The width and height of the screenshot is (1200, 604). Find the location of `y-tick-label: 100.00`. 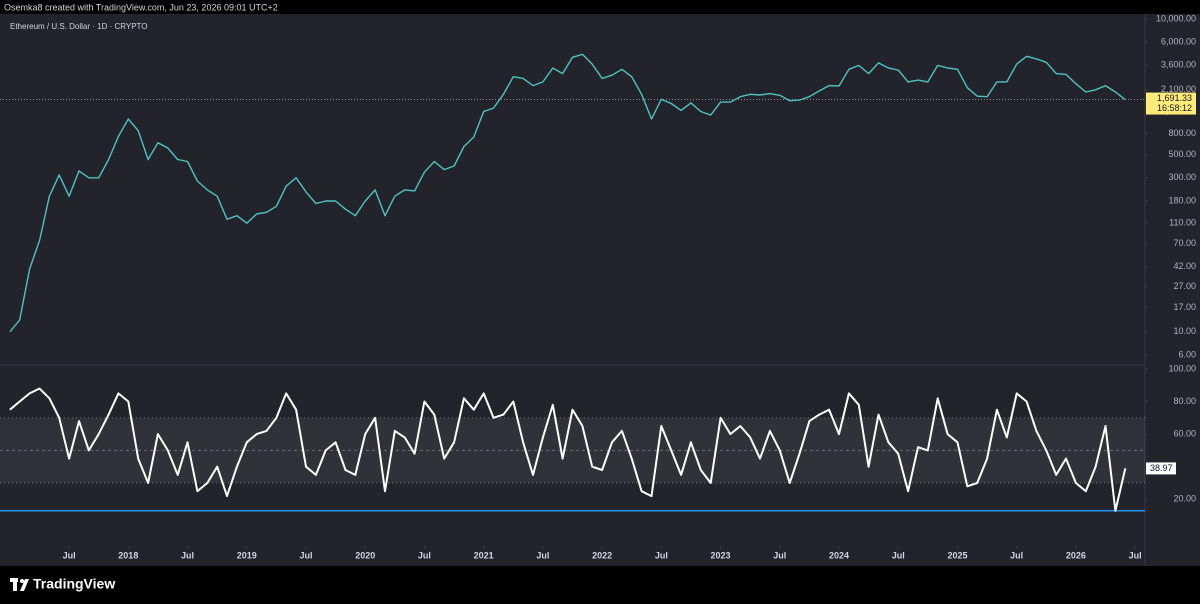

y-tick-label: 100.00 is located at coordinates (1182, 368).